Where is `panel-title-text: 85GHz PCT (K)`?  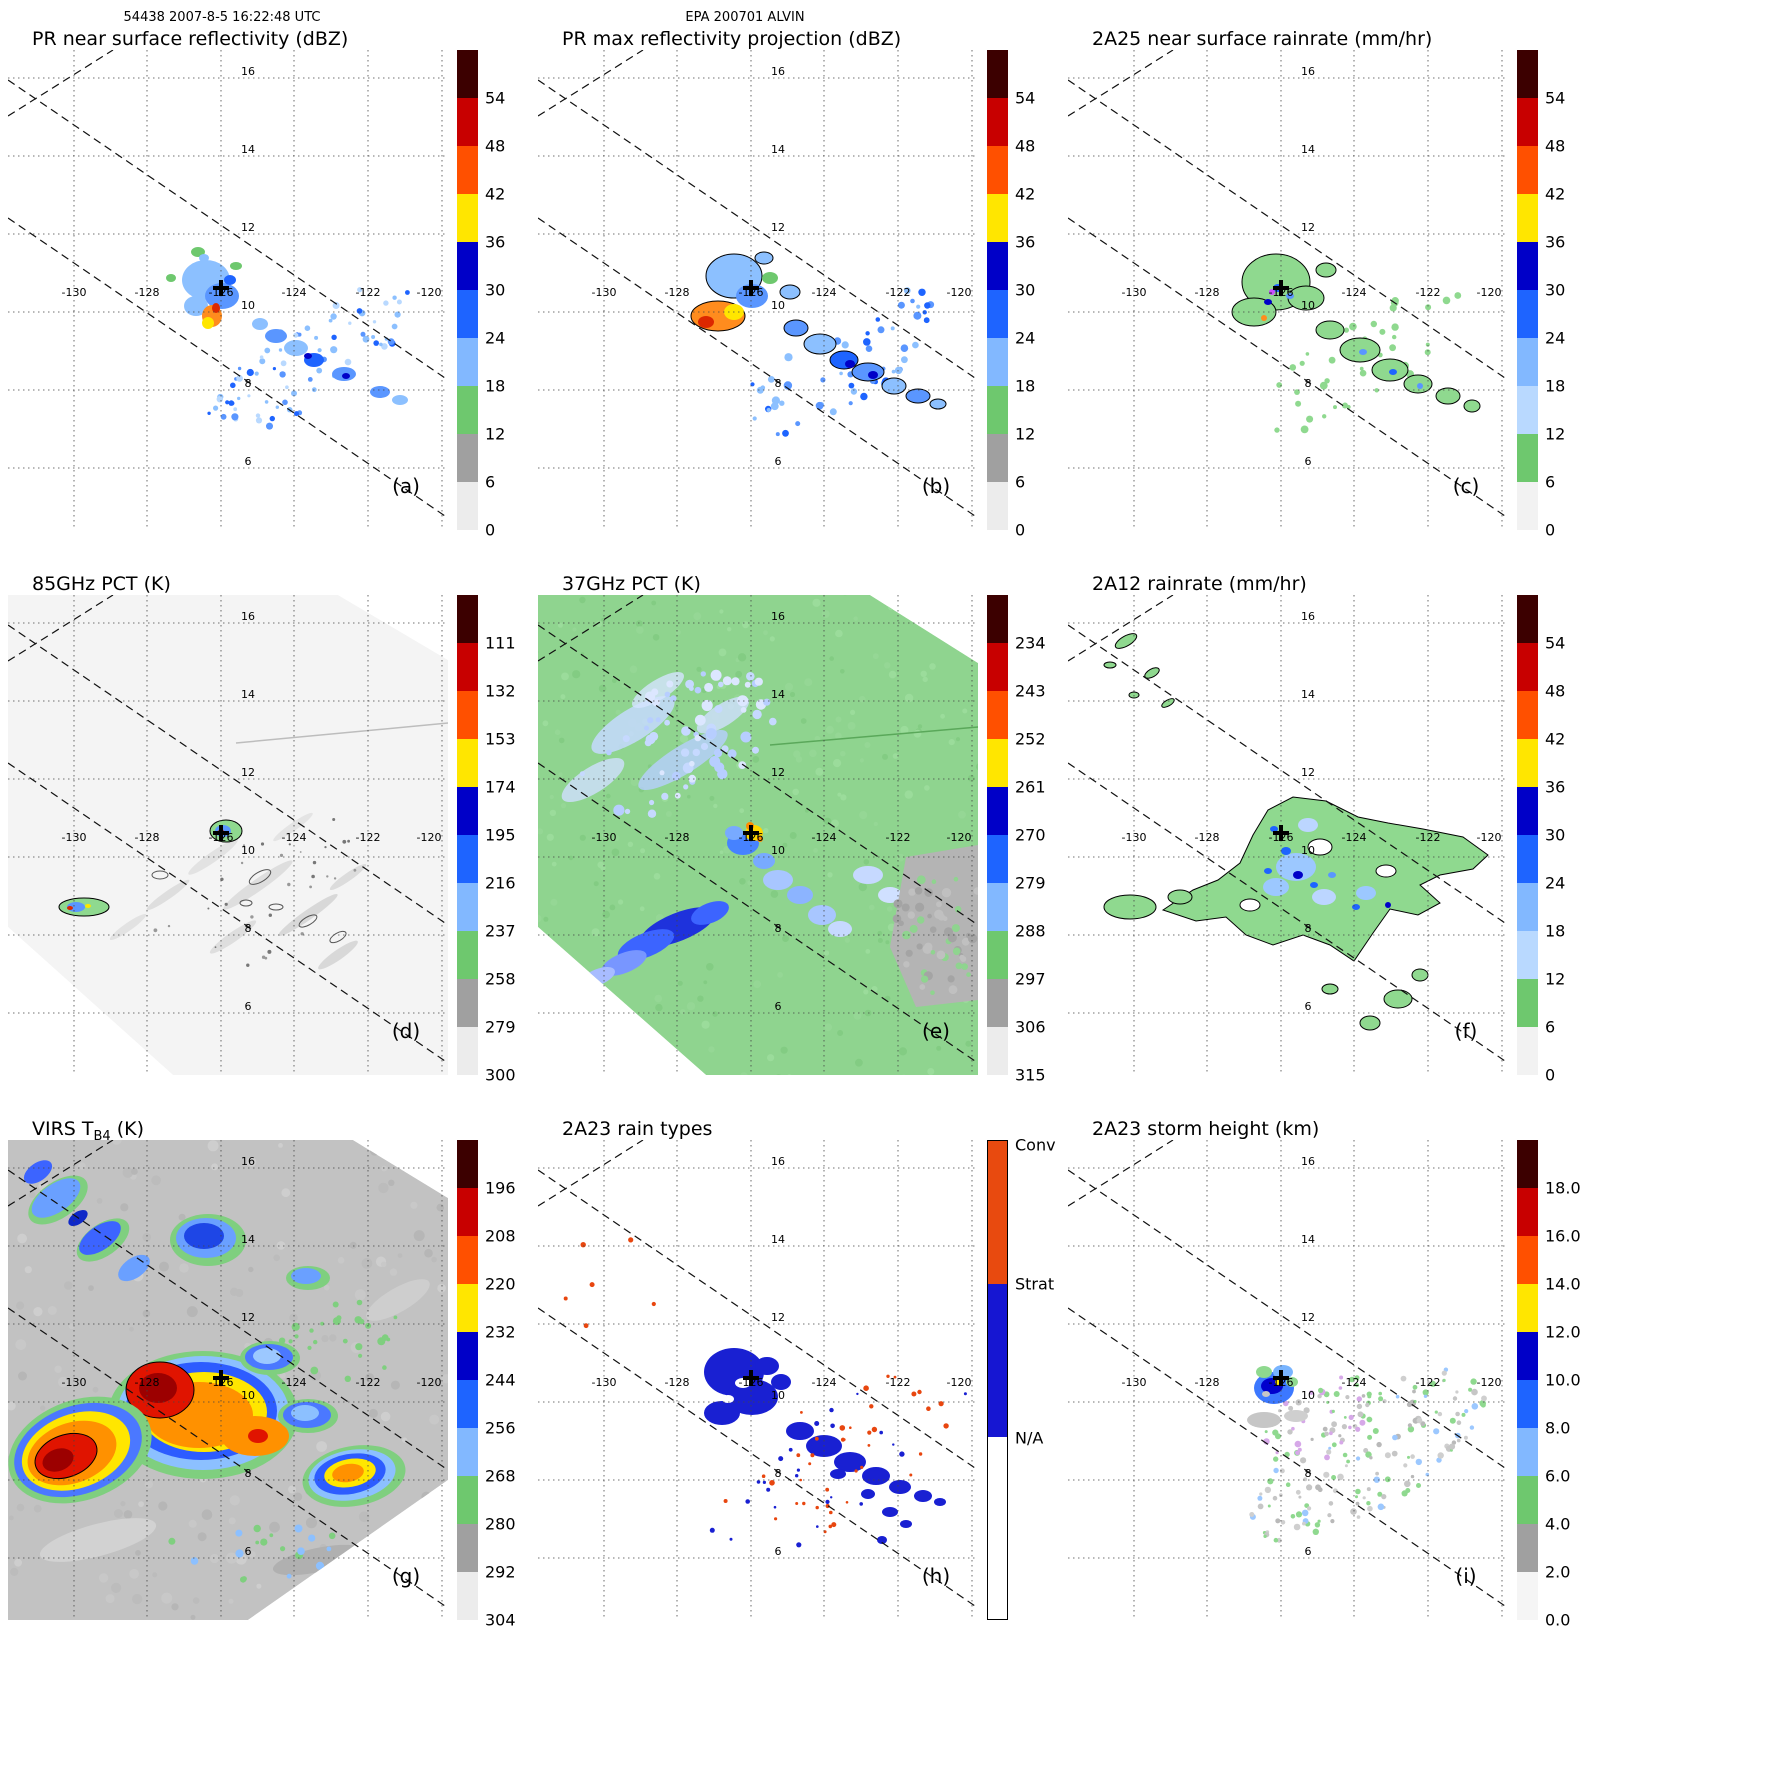
panel-title-text: 85GHz PCT (K) is located at coordinates (101, 584).